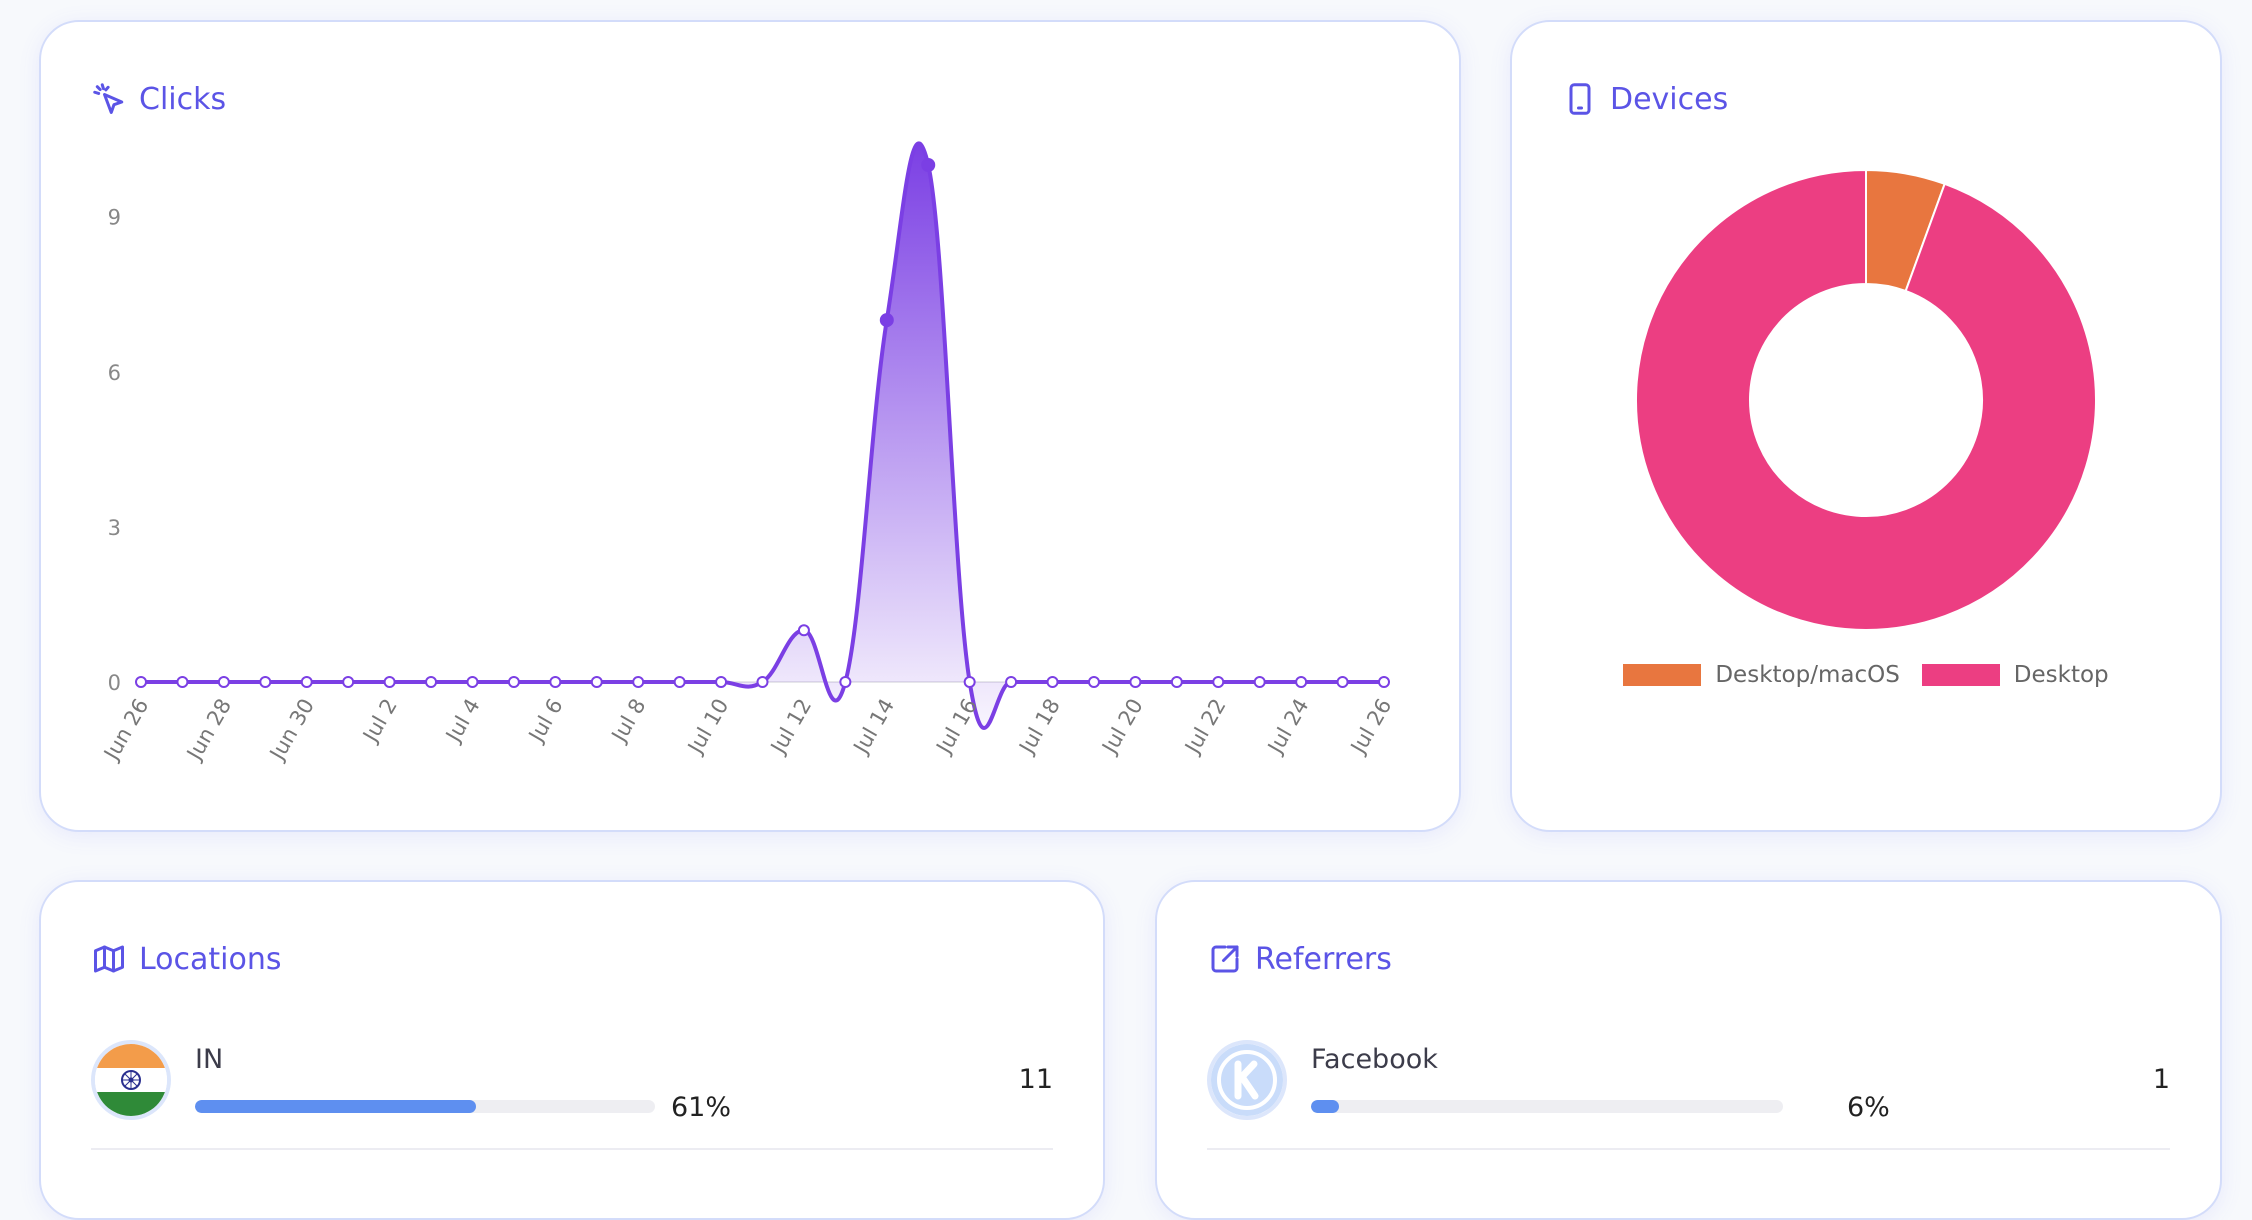 The image size is (2252, 1220). Describe the element at coordinates (707, 727) in the screenshot. I see `x-tick-label: Jul 10` at that location.